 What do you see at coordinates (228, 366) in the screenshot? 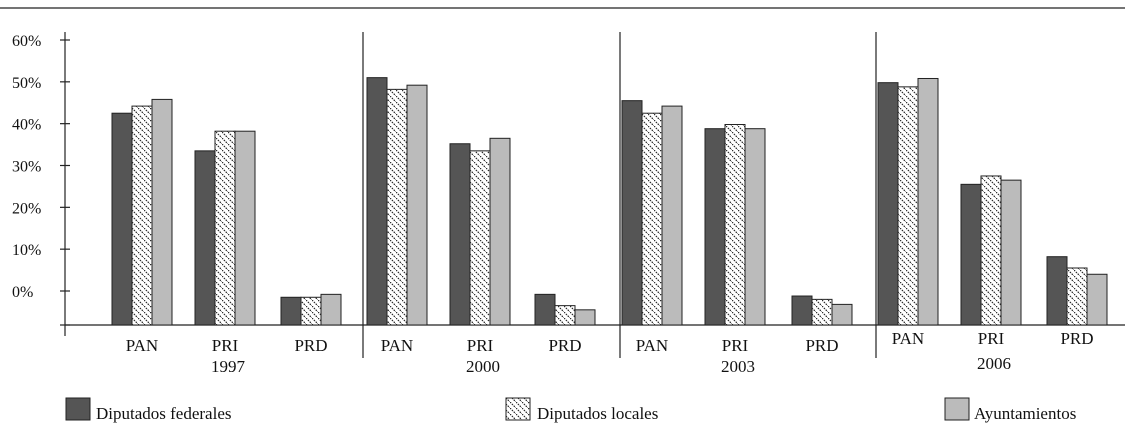
I see `year-label: 1997` at bounding box center [228, 366].